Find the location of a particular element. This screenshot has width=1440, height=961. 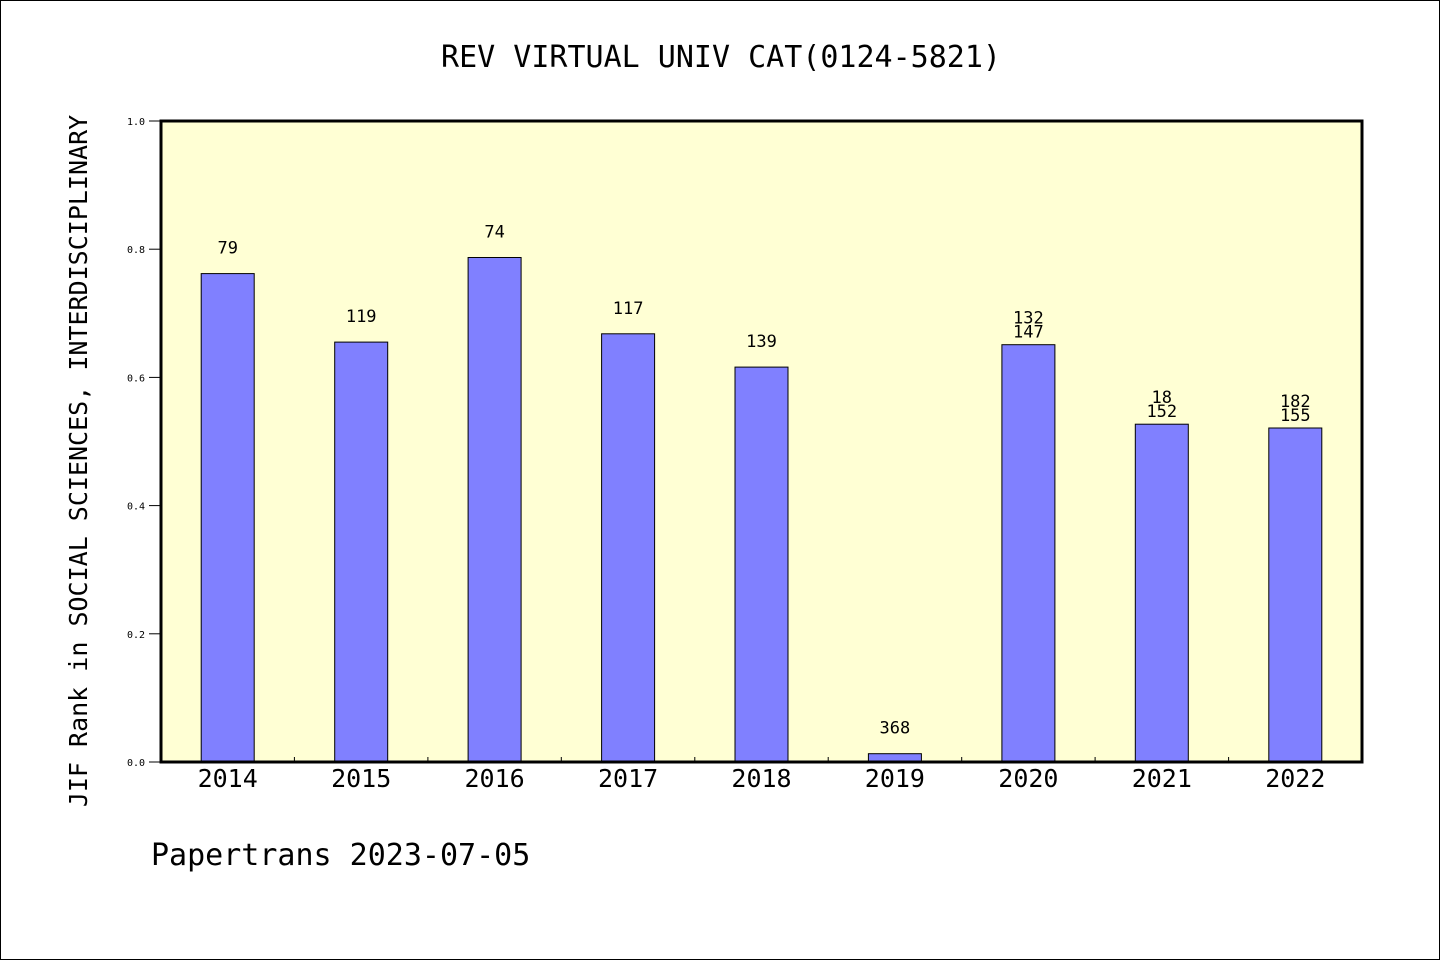

bar-2022 is located at coordinates (1295, 595).